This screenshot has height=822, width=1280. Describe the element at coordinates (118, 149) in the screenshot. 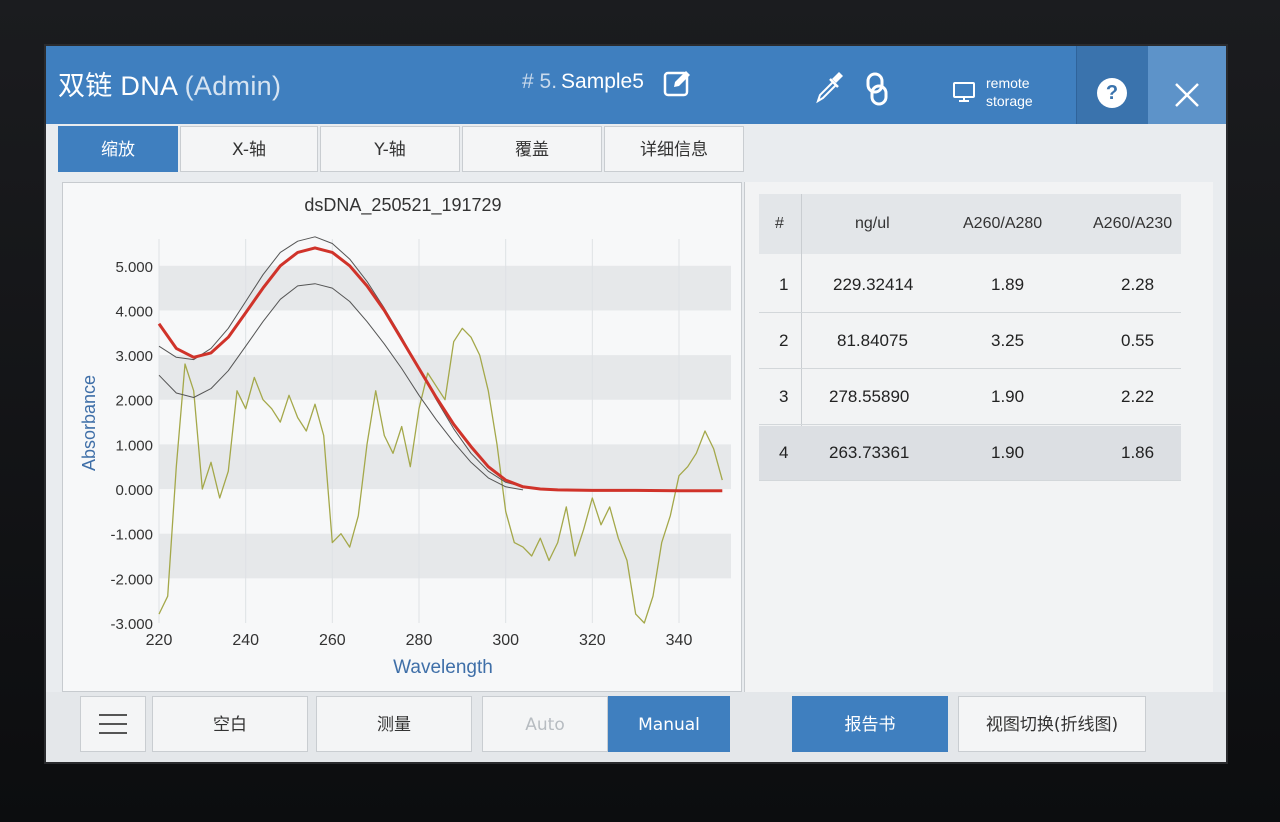

I see `tab-zoom: 缩放` at that location.